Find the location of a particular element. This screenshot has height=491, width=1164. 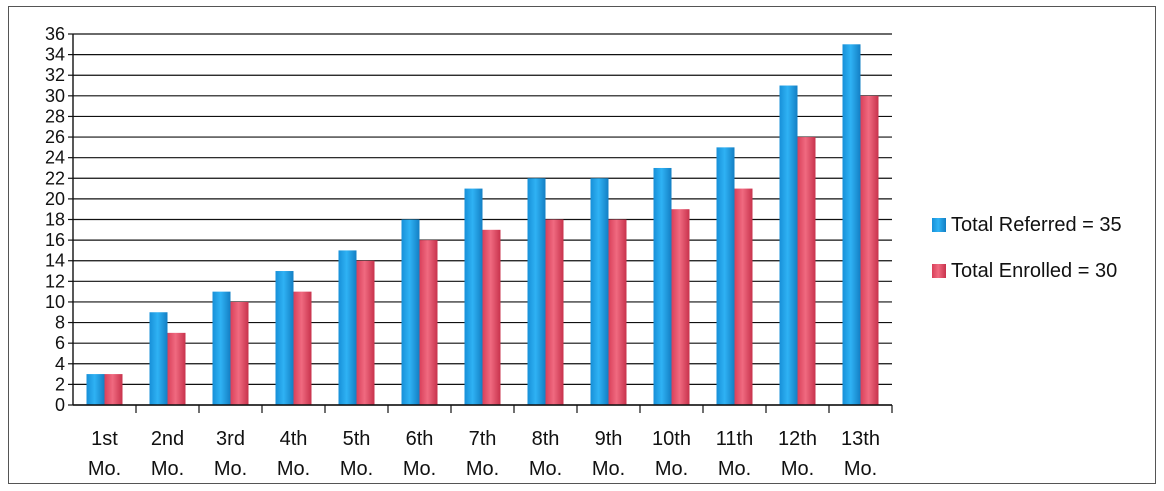

x-tick-label: 4th is located at coordinates (294, 439).